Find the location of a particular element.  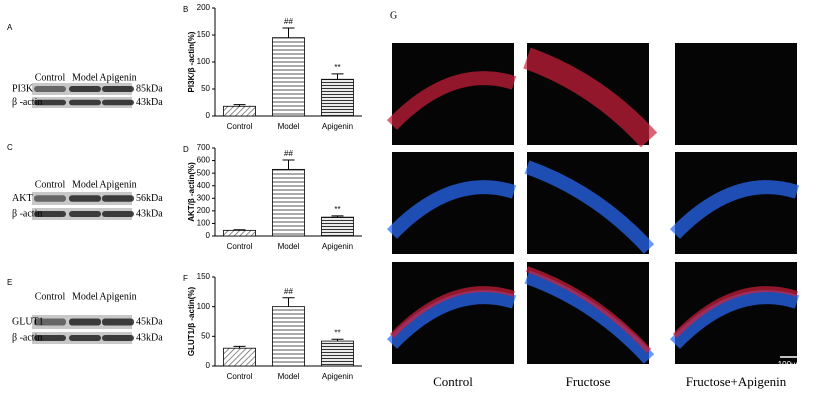

panel-letter: F is located at coordinates (185, 278).